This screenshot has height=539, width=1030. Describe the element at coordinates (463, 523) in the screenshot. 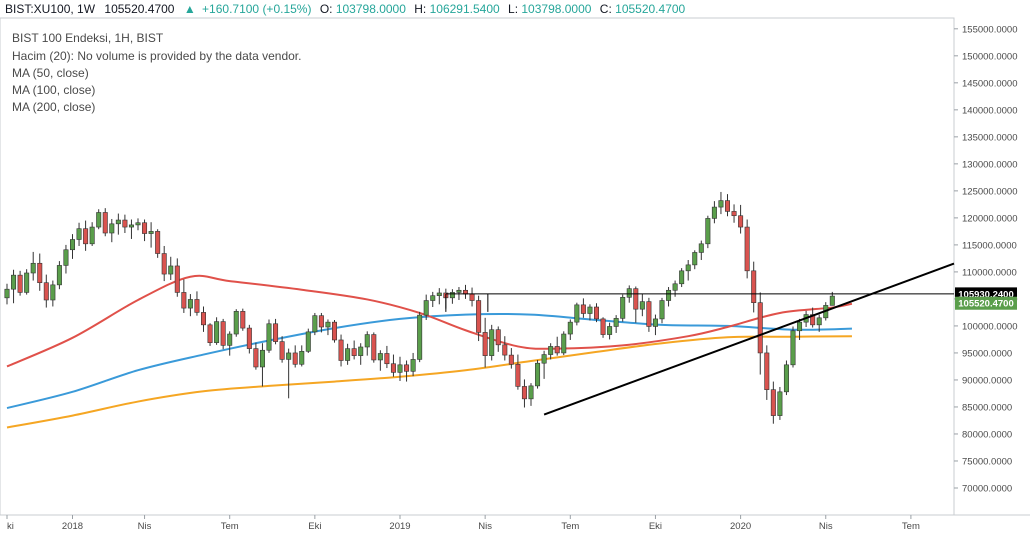

I see `time-axis: ki 2018 Nis Tem Eki 2019 Nis Tem Eki 2020 Nis Tem` at that location.